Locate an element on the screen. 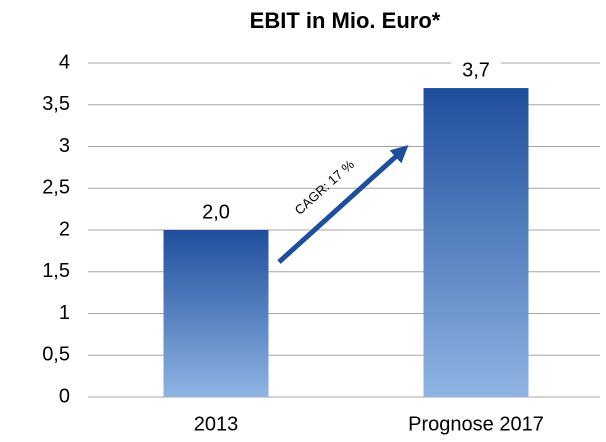  x-tick-label: Prognose 2017 is located at coordinates (476, 424).